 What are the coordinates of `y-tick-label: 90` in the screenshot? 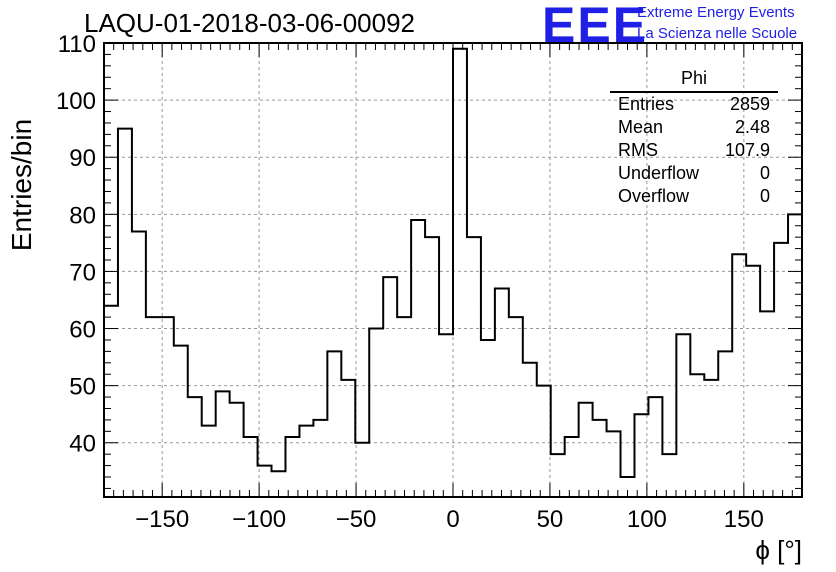 It's located at (82, 158).